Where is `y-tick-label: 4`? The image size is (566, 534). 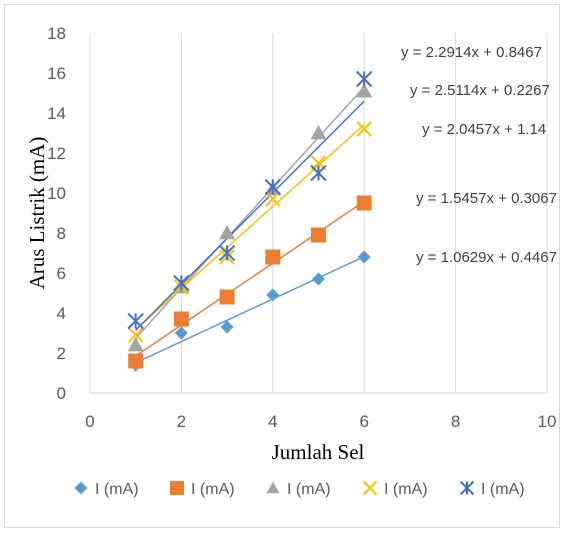
y-tick-label: 4 is located at coordinates (61, 313).